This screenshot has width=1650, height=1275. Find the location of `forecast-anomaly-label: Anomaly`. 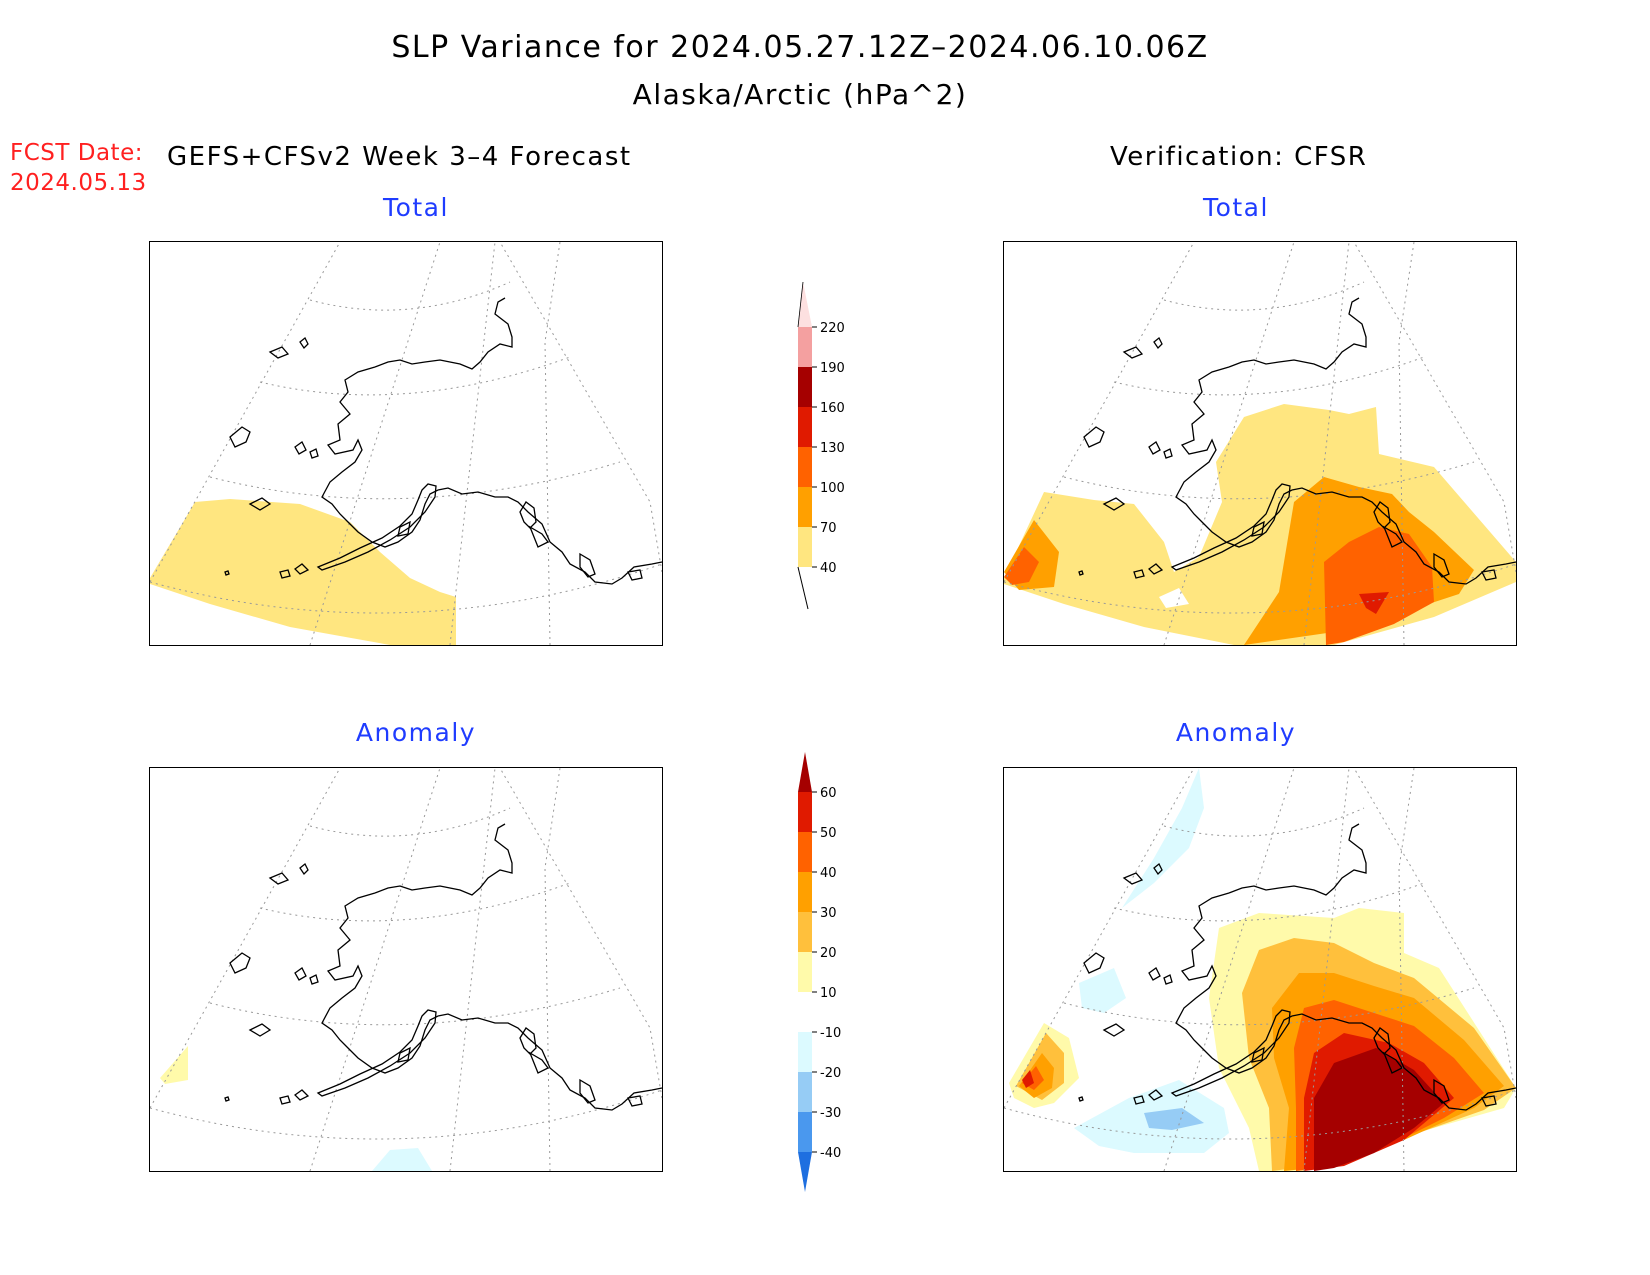

forecast-anomaly-label: Anomaly is located at coordinates (416, 732).